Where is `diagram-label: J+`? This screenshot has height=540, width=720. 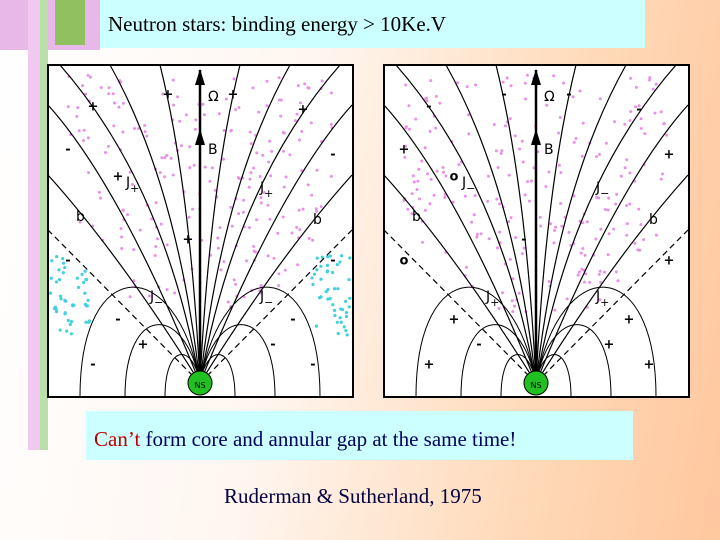
diagram-label: J+ is located at coordinates (132, 185).